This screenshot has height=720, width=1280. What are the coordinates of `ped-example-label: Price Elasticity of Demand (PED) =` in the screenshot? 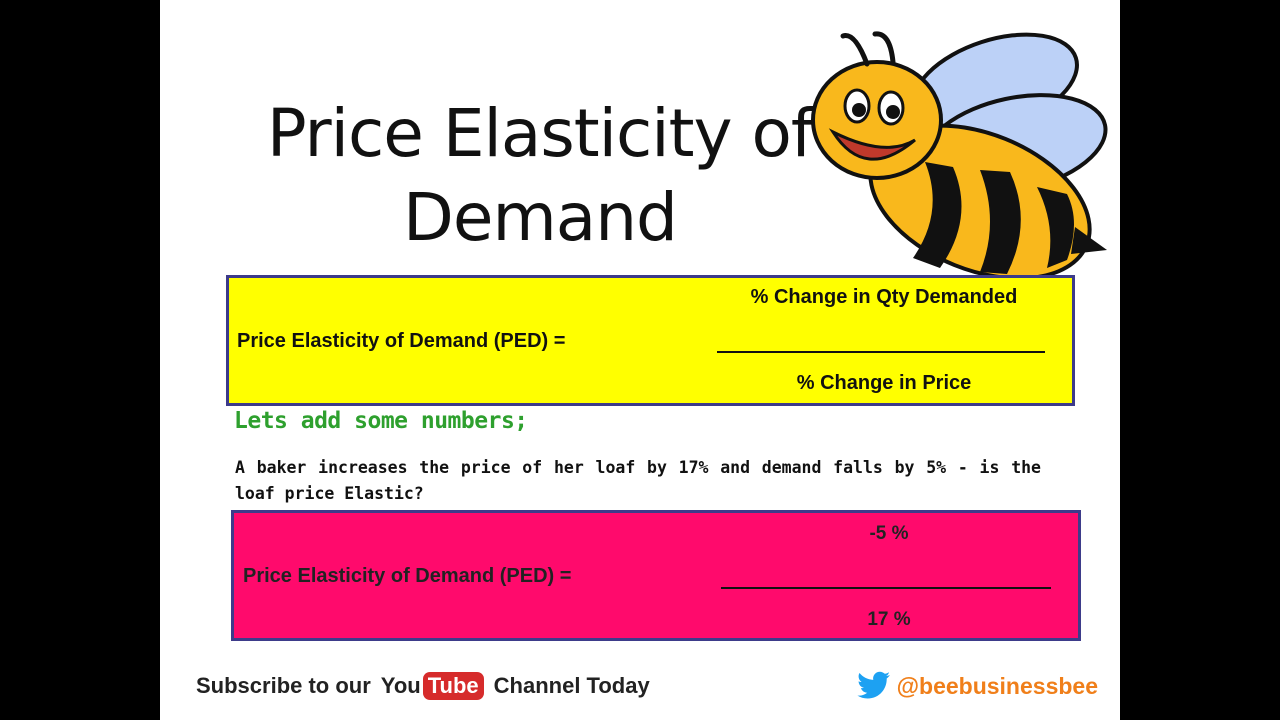 It's located at (407, 576).